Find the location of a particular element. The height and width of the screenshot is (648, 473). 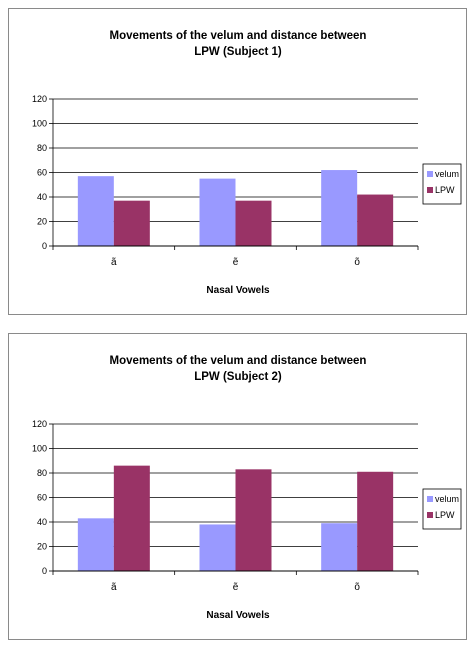

chart-title-line2: LPW (Subject 1) is located at coordinates (238, 52).